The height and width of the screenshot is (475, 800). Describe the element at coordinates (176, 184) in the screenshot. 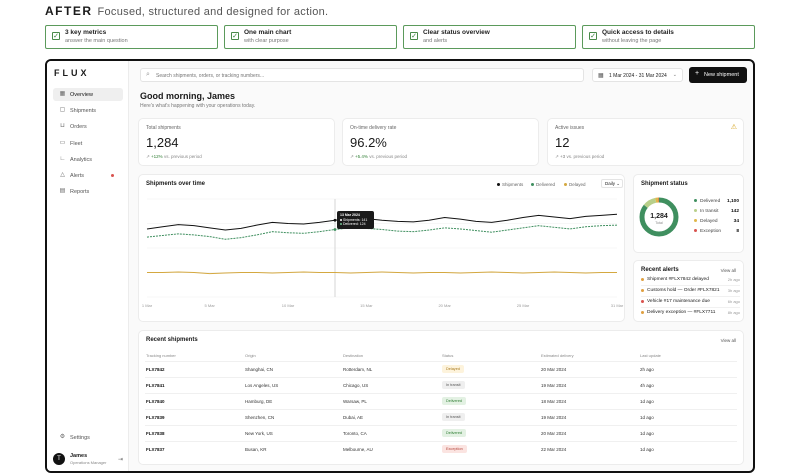

I see `chart-title: Shipments over time` at that location.